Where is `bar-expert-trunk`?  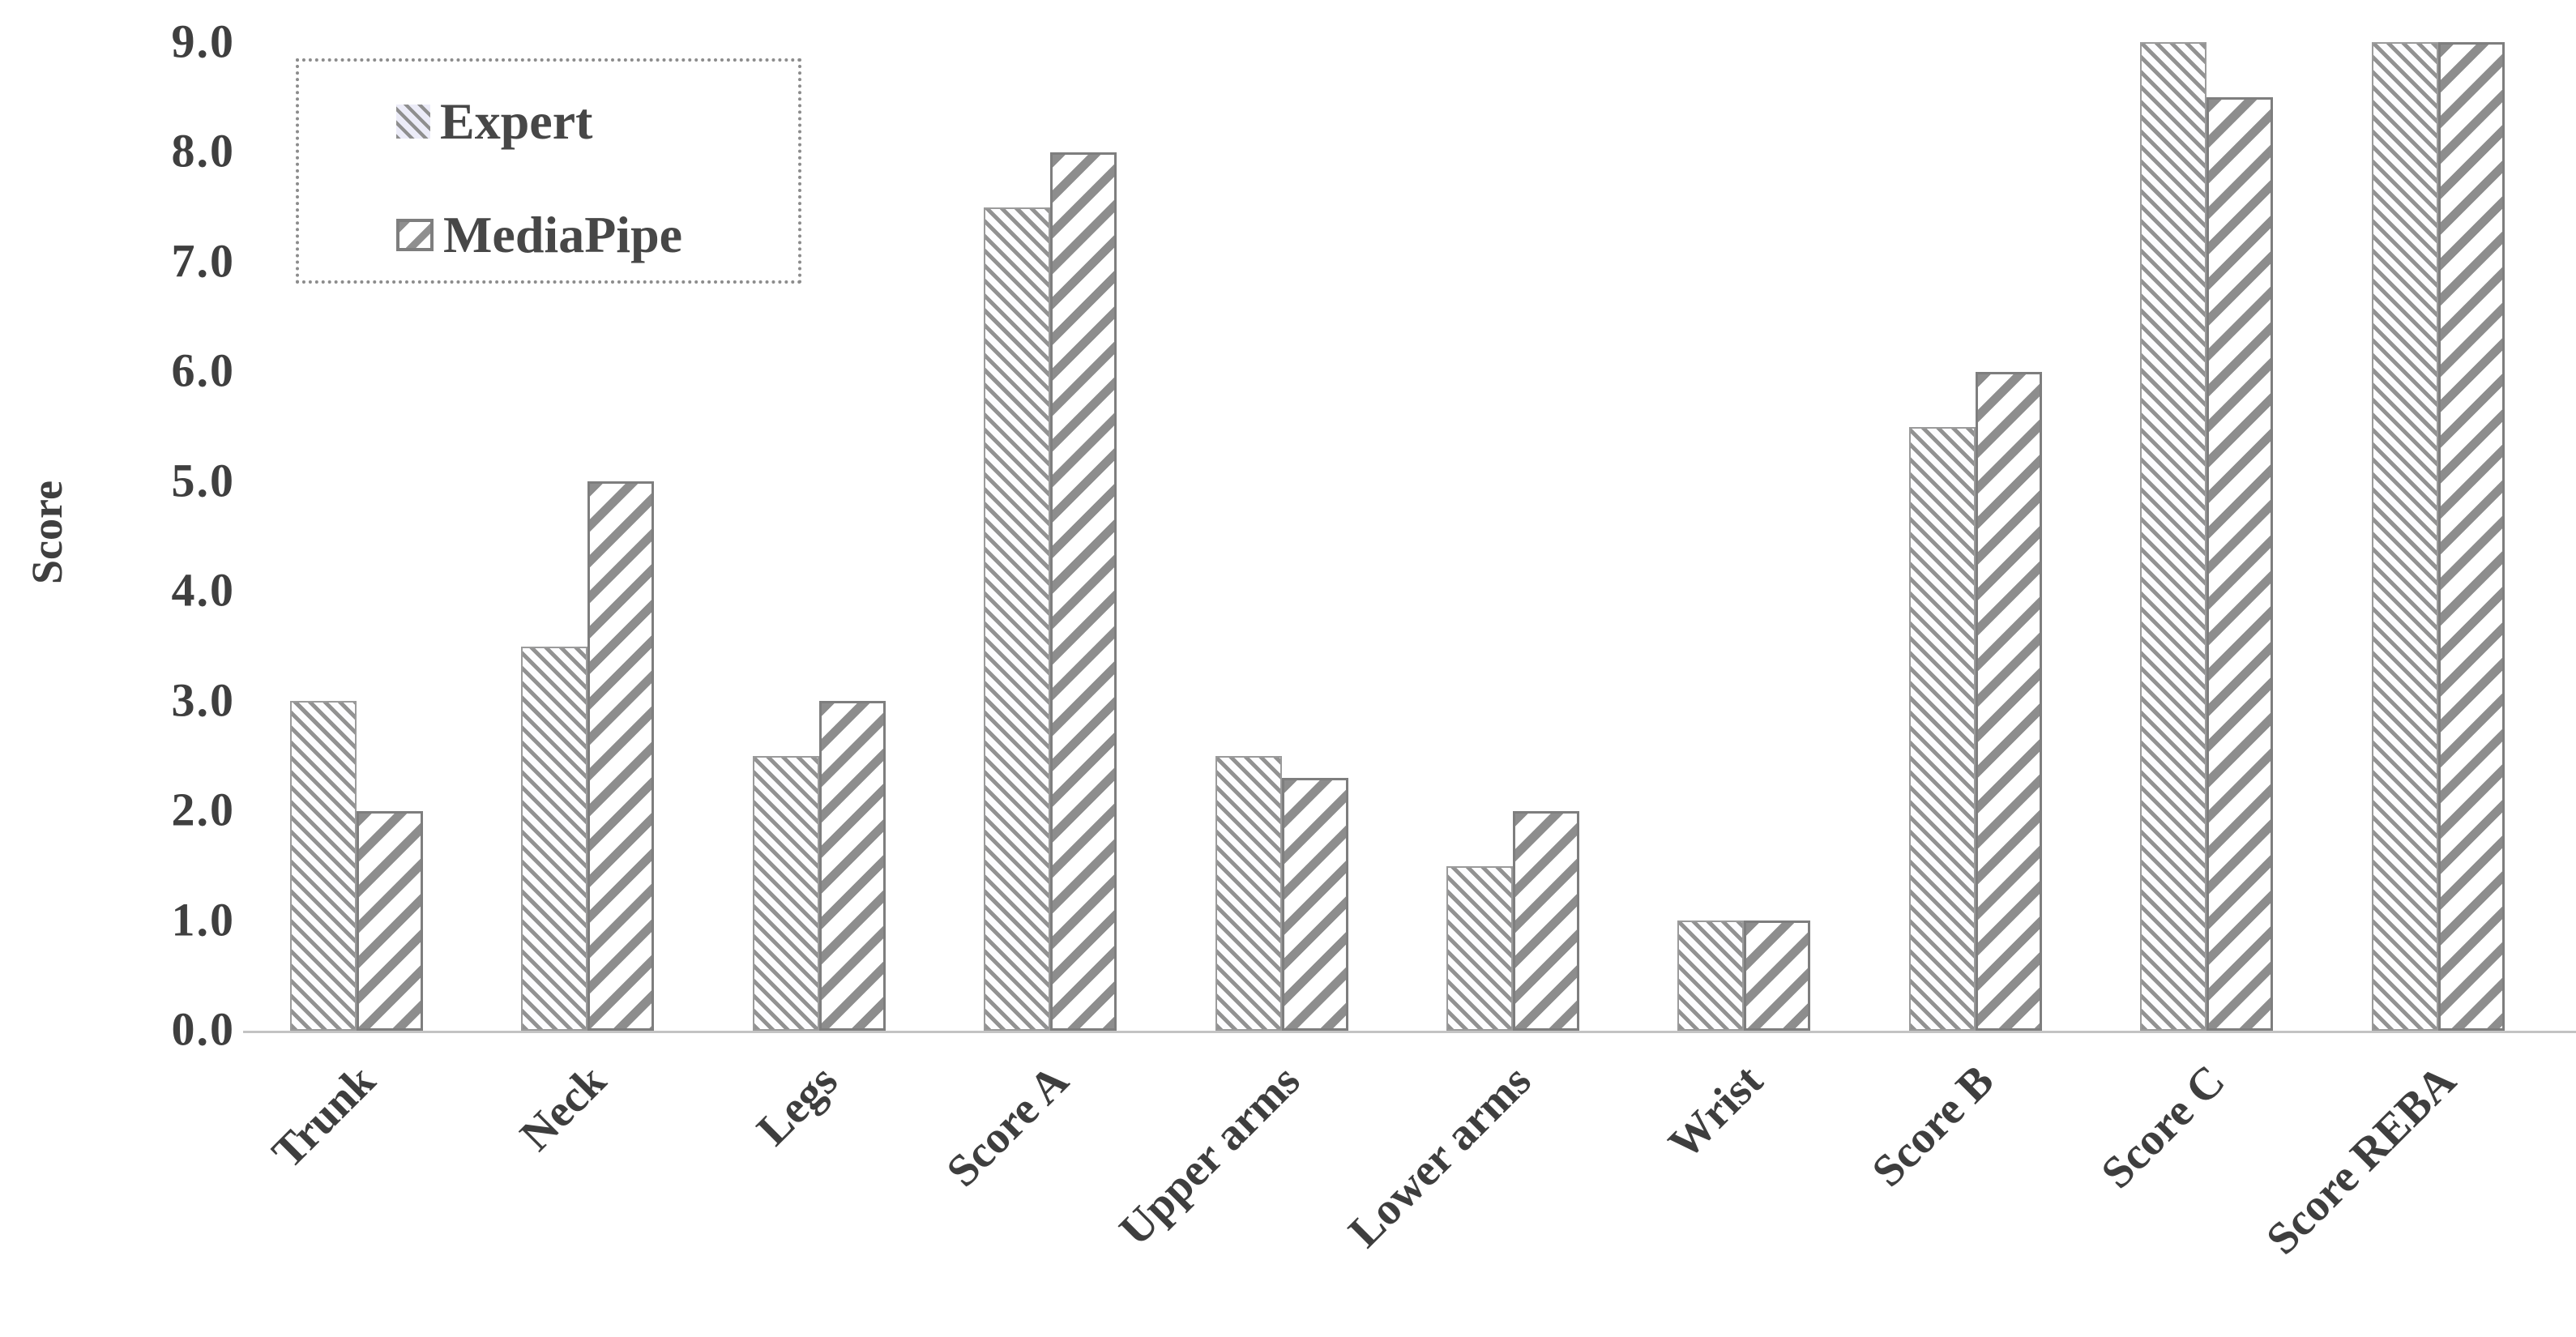
bar-expert-trunk is located at coordinates (323, 866).